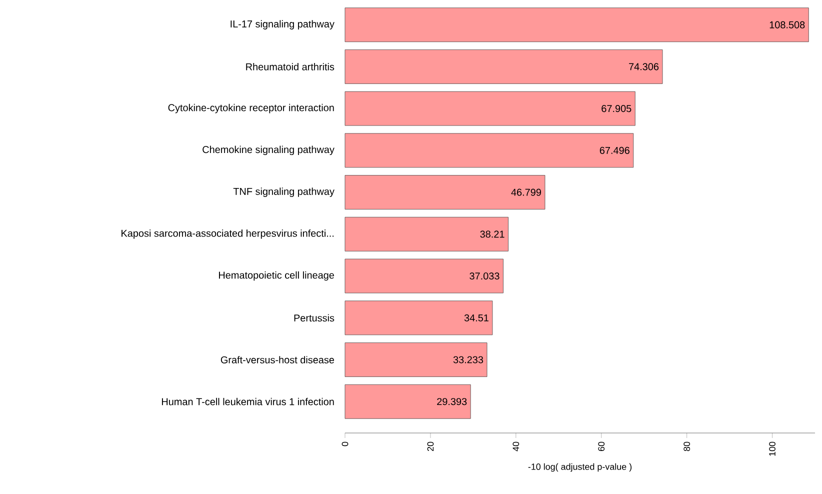 This screenshot has width=822, height=494. Describe the element at coordinates (492, 234) in the screenshot. I see `data-label: 38.21` at that location.